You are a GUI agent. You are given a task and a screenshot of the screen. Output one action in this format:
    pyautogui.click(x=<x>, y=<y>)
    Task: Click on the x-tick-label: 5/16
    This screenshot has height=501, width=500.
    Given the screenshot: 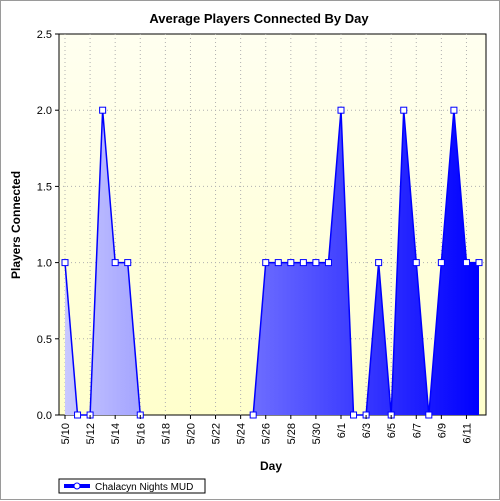 What is the action you would take?
    pyautogui.click(x=141, y=433)
    